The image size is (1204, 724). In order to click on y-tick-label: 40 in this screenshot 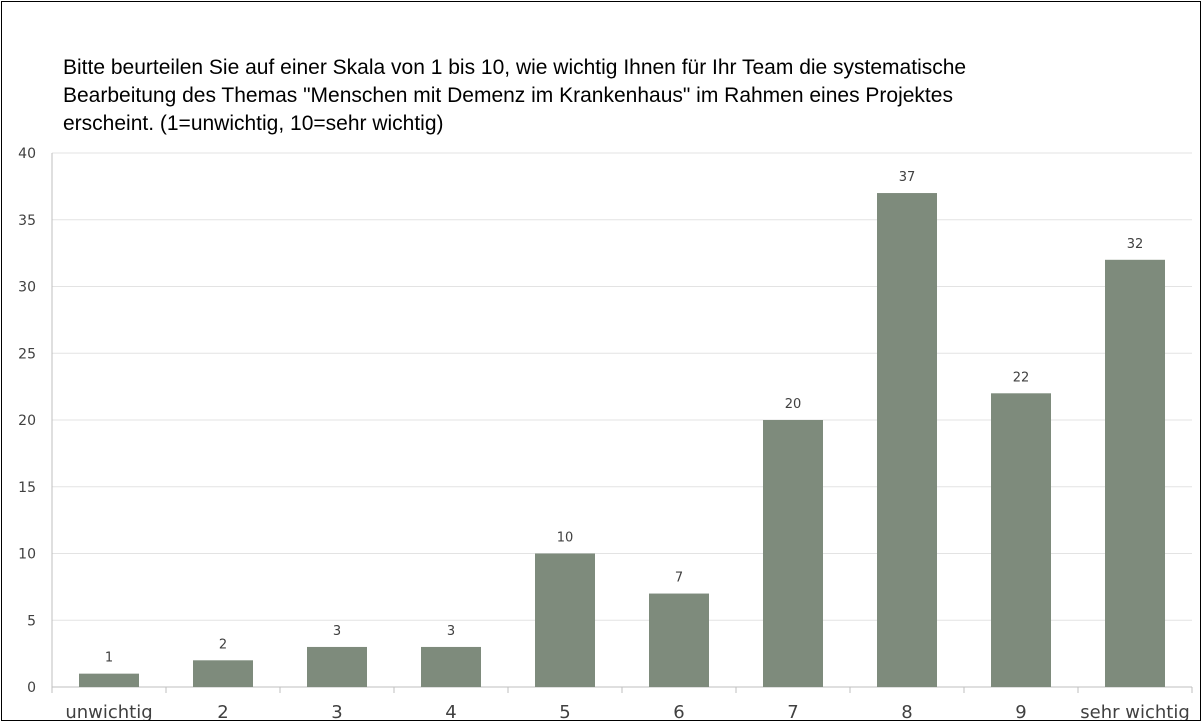, I will do `click(27, 154)`.